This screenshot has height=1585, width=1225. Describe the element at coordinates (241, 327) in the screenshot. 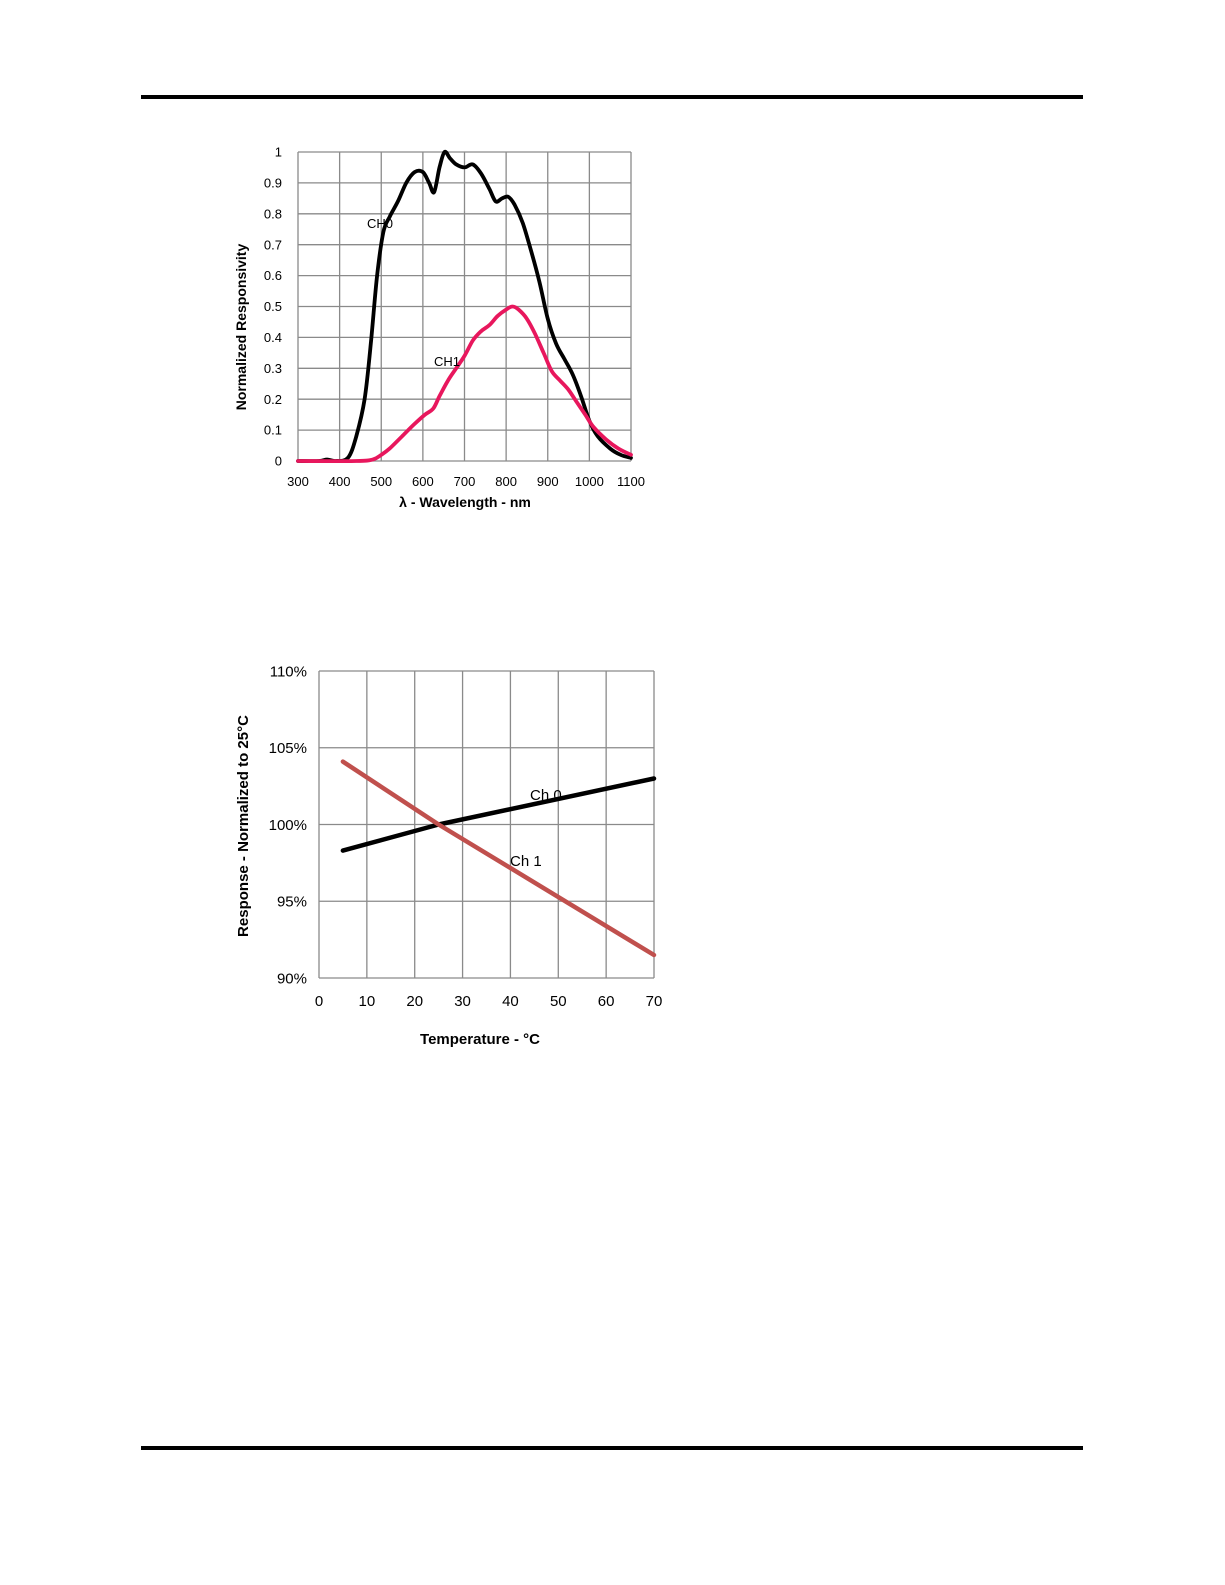

I see `chart1-y-axis-label: Normalized Responsivity` at that location.